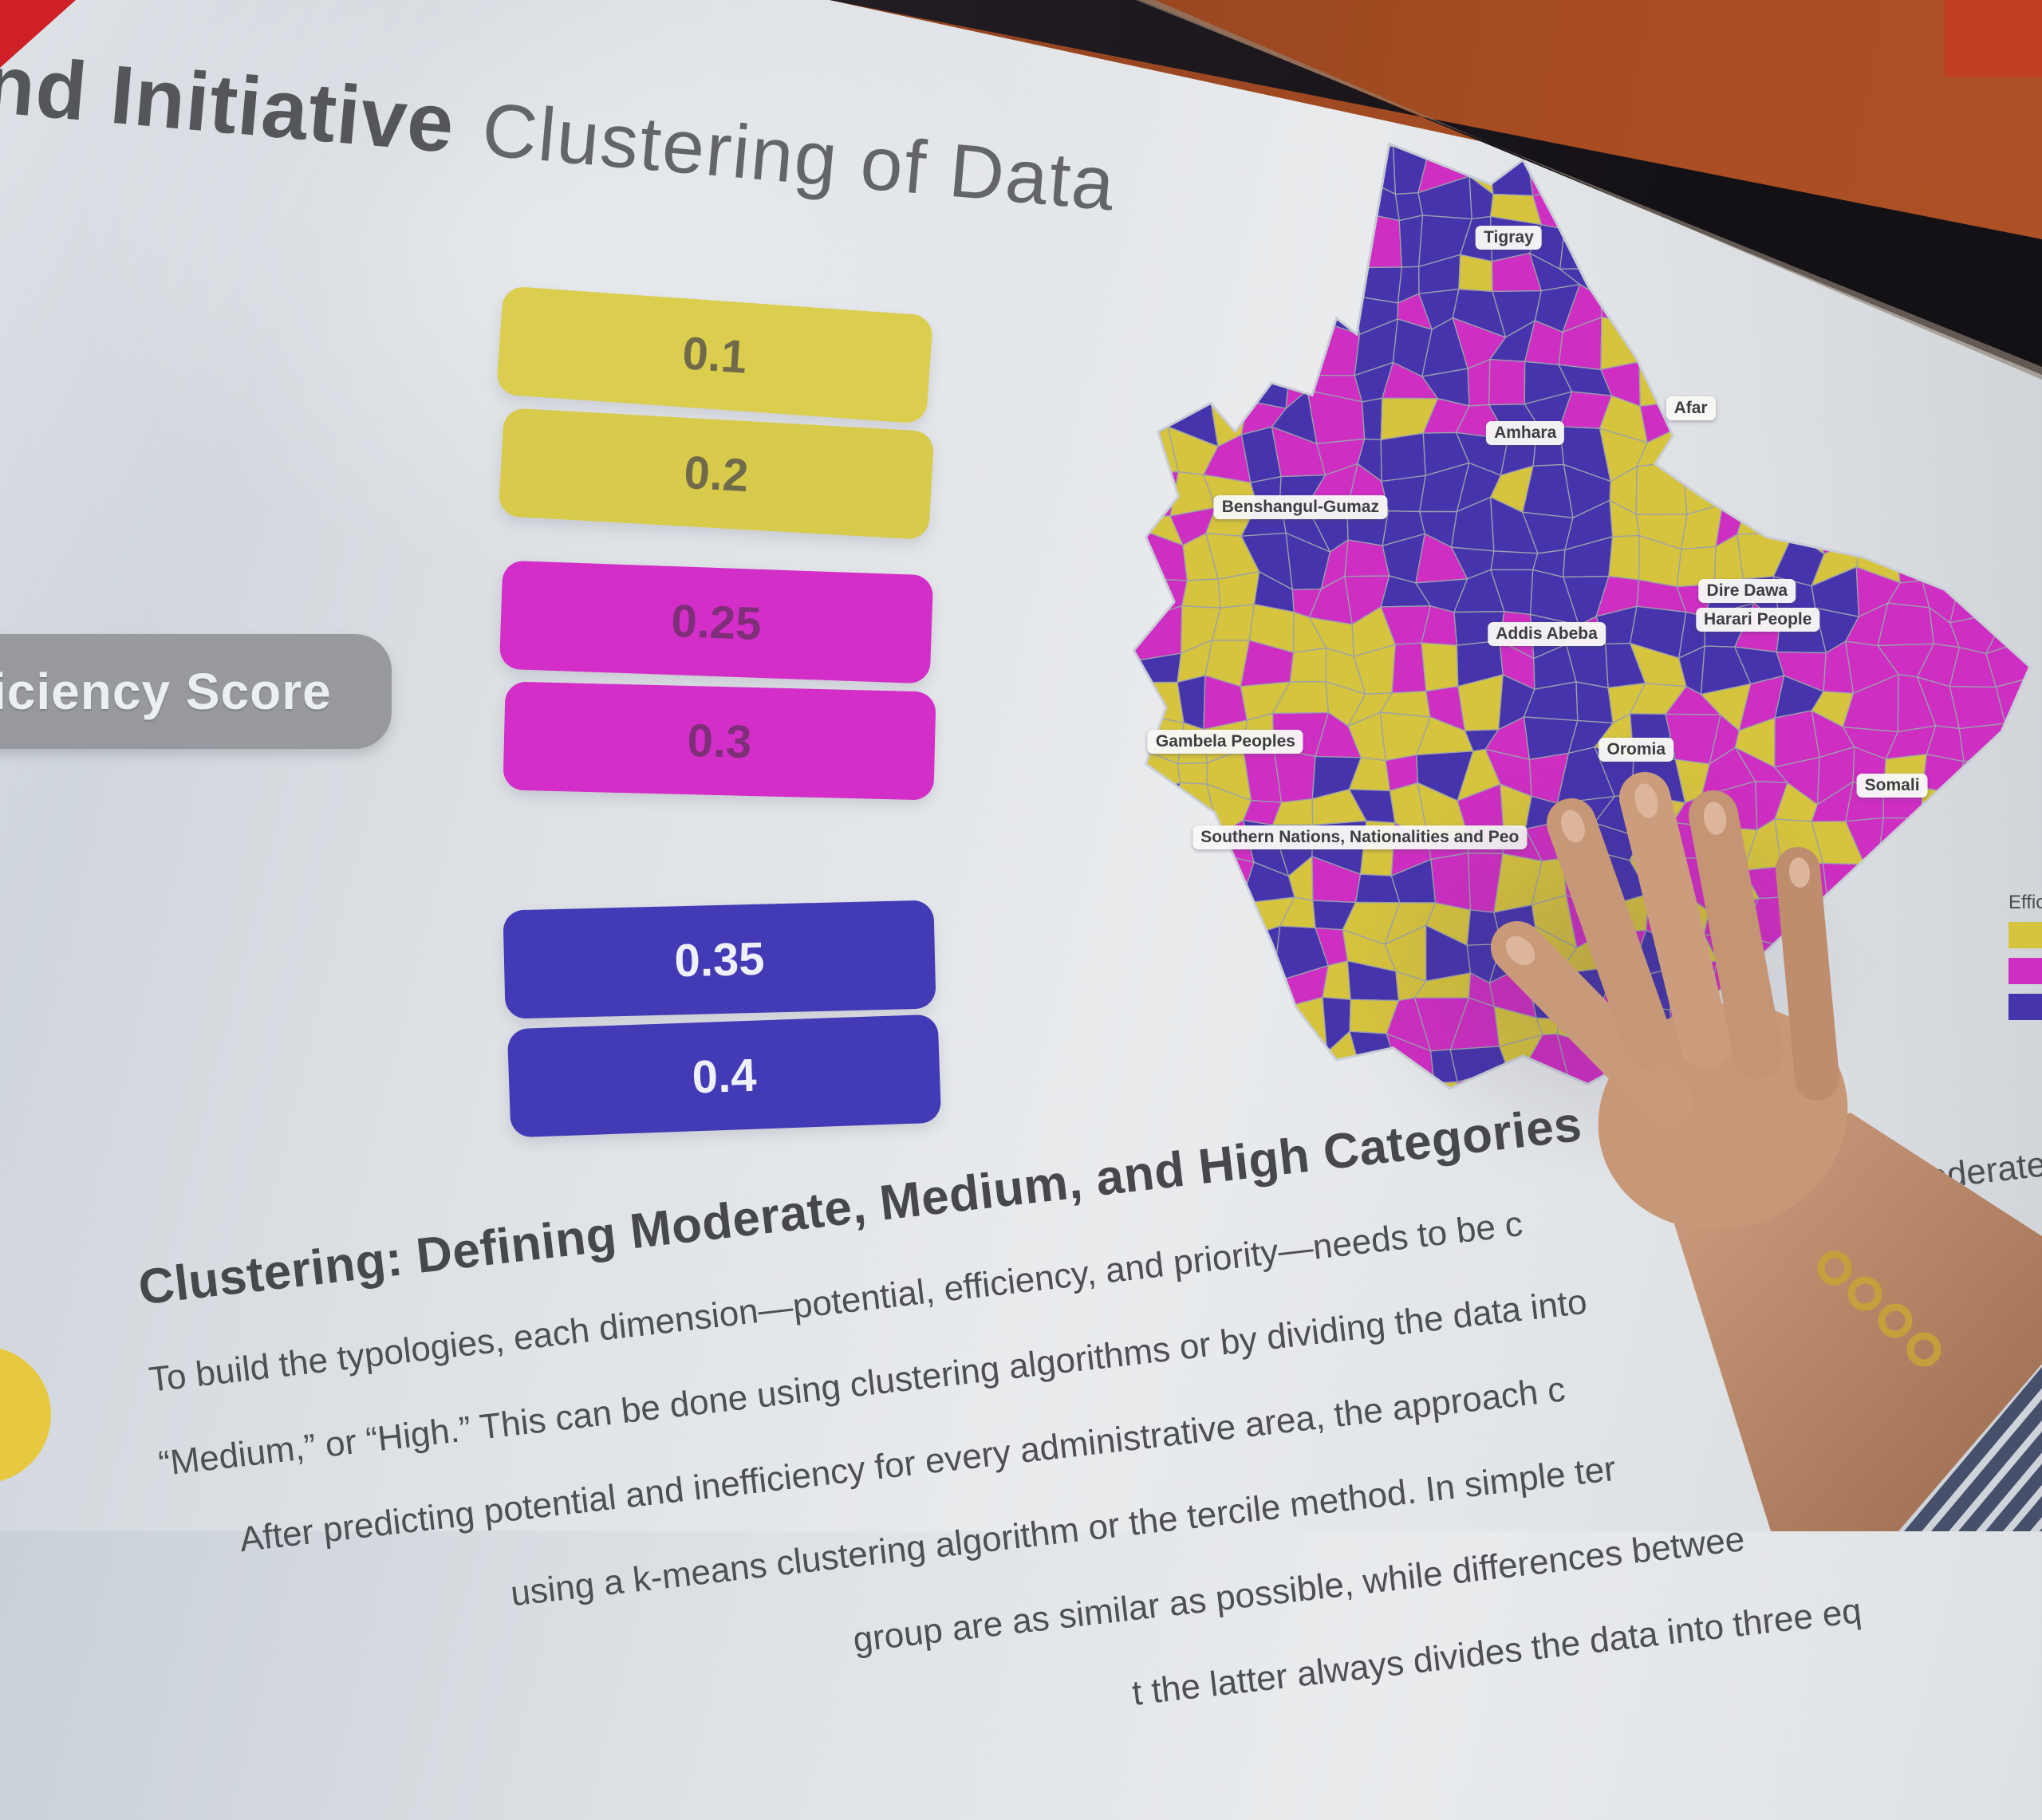 The width and height of the screenshot is (2042, 1820). I want to click on map-label-oromia: Oromia, so click(1636, 749).